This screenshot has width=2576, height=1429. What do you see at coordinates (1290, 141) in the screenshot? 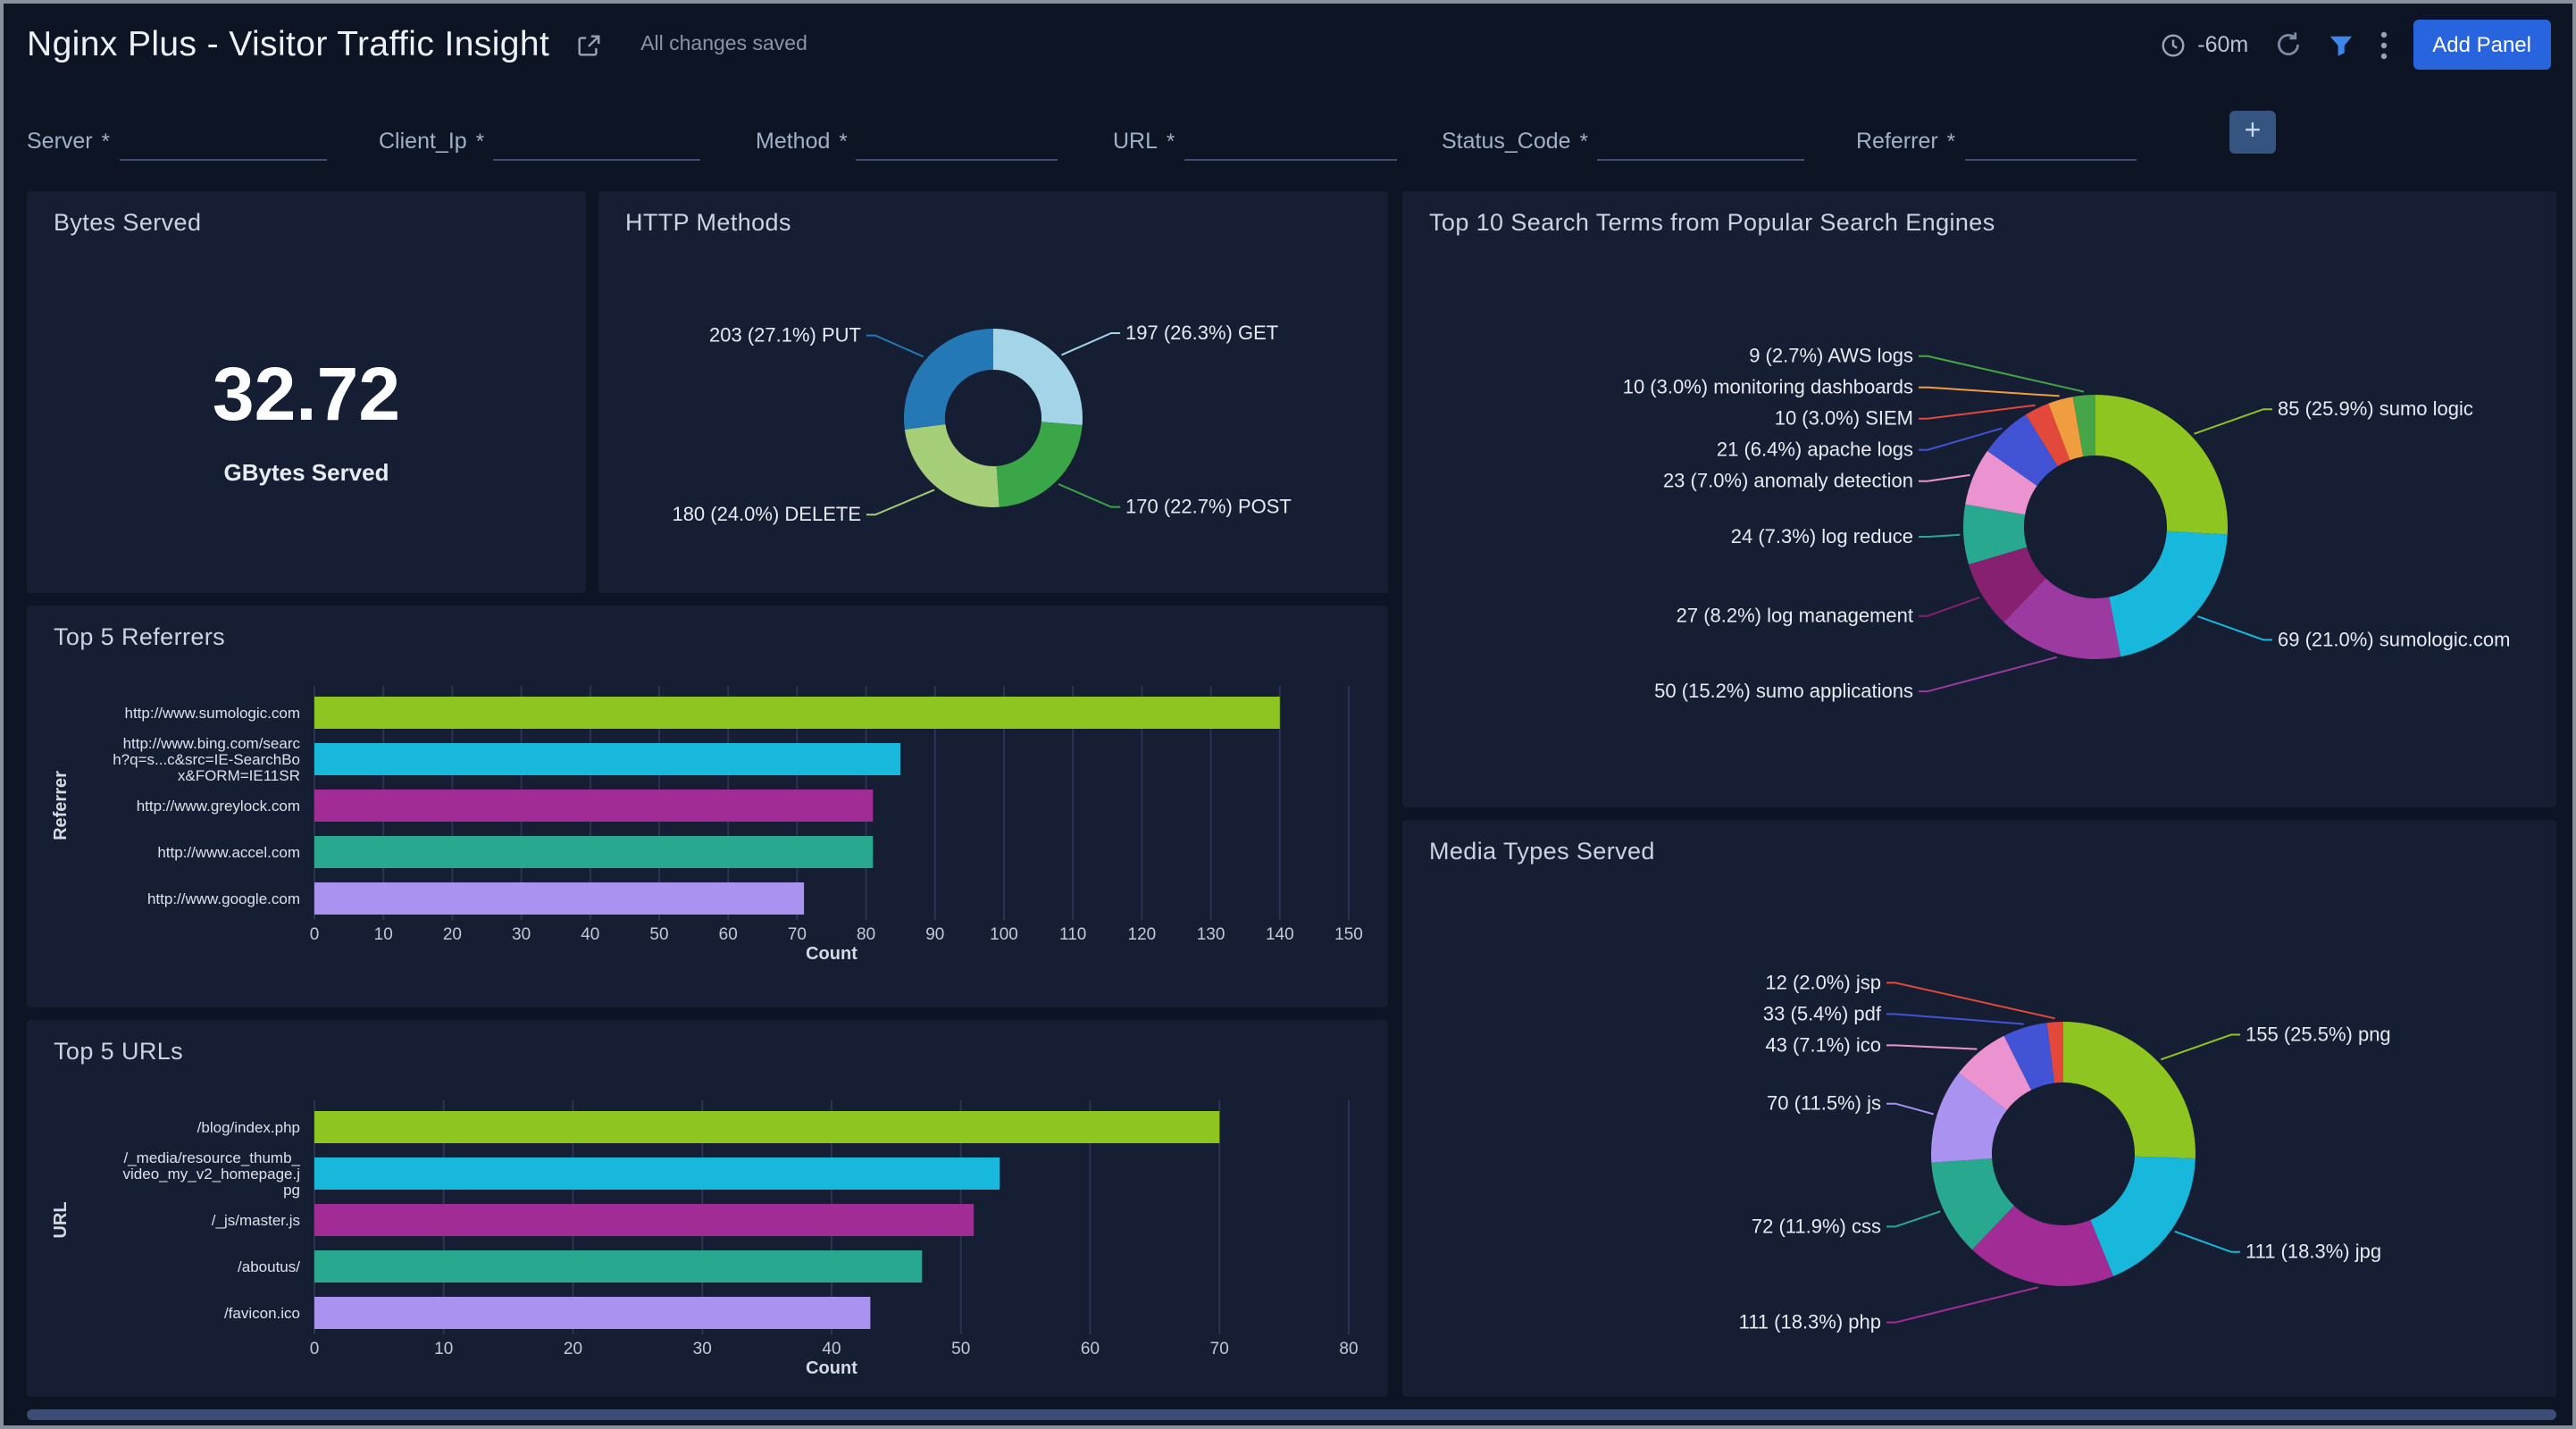
I see `filter-input-url` at bounding box center [1290, 141].